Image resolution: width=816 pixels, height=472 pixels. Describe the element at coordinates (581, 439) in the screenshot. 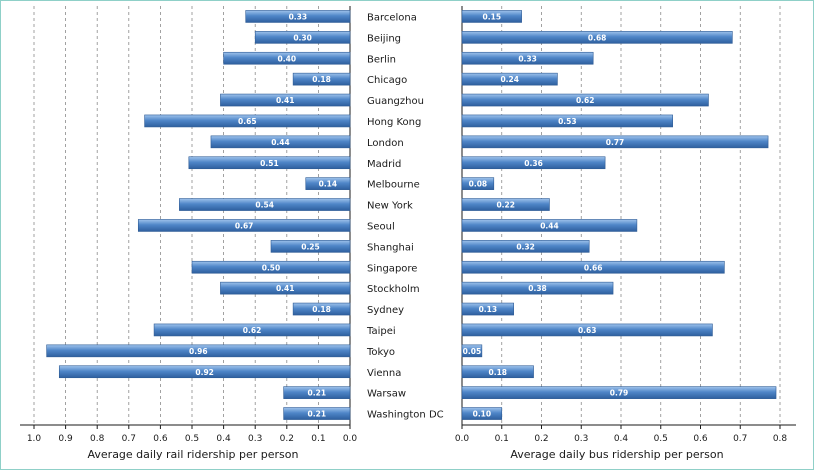

I see `bus-tick-label: 0.3` at that location.